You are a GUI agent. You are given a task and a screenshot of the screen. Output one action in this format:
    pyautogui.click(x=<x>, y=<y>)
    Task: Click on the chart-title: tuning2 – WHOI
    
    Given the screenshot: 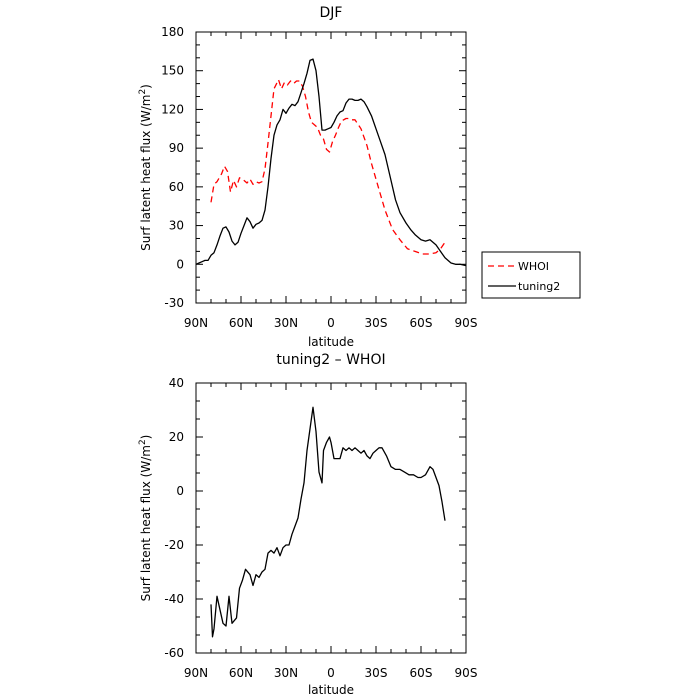 What is the action you would take?
    pyautogui.click(x=330, y=360)
    